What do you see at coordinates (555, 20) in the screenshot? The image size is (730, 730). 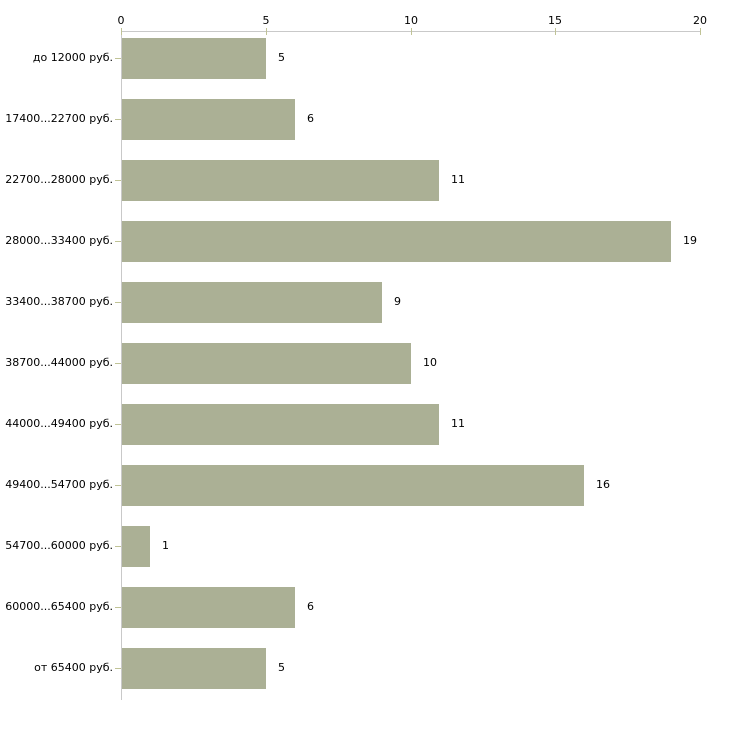 I see `x-axis-tick-label: 15` at bounding box center [555, 20].